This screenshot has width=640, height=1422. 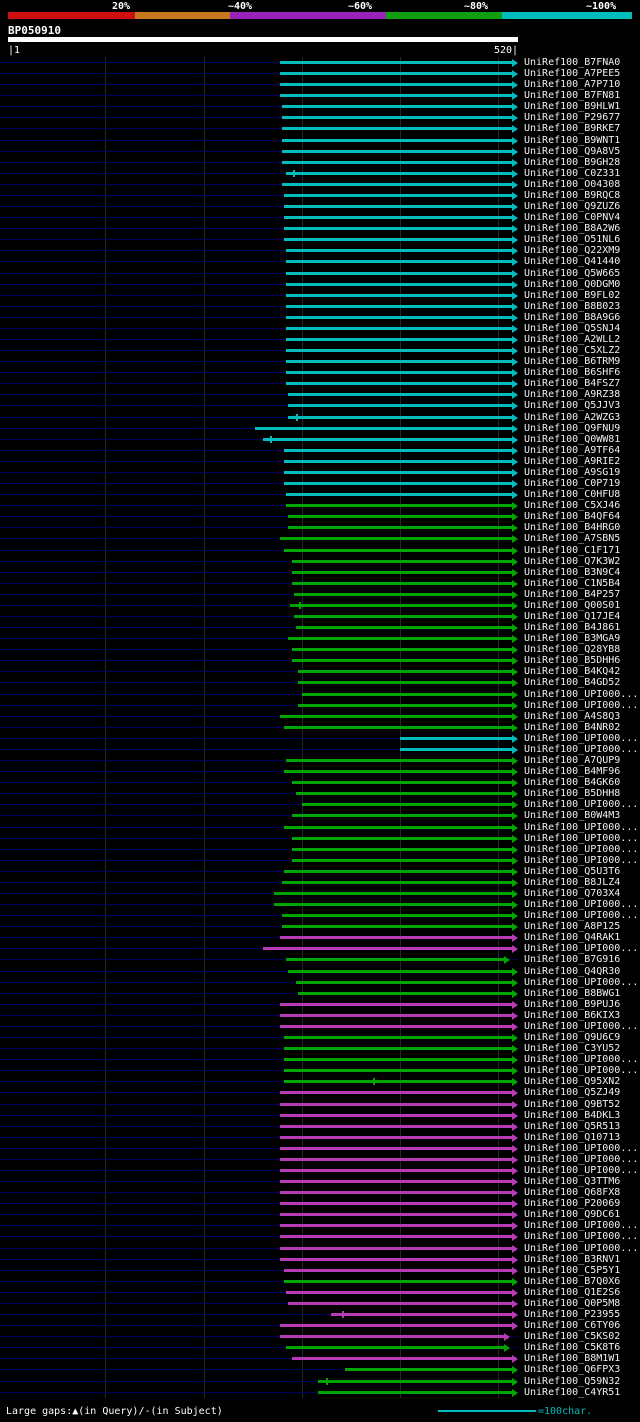 I want to click on hit-label: UniRef100_C3YU52, so click(x=572, y=1049).